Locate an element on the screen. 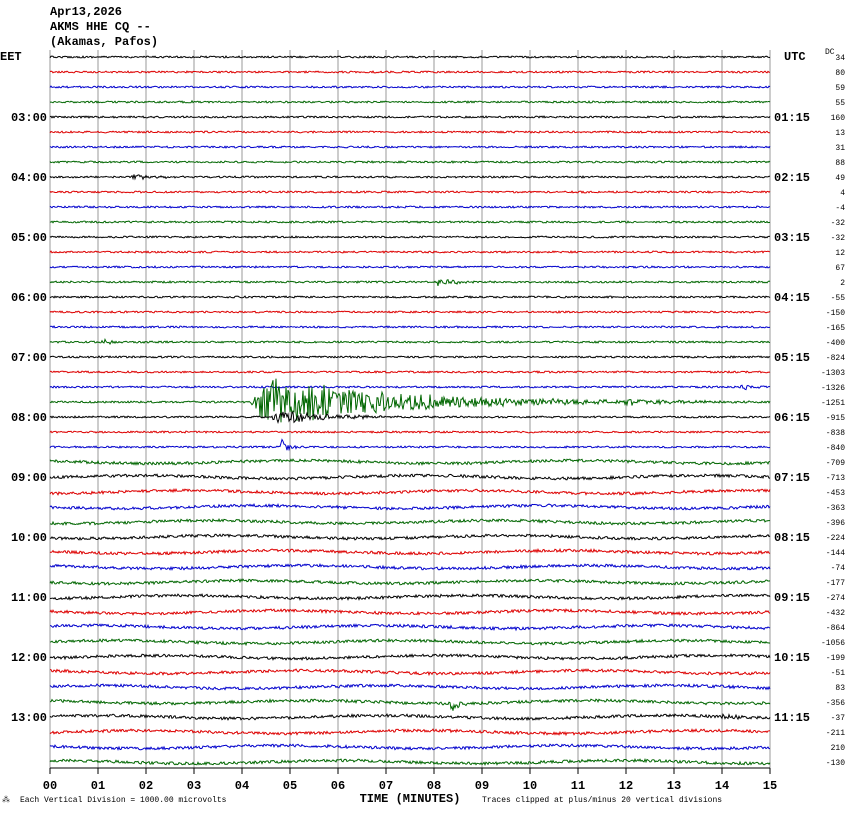 This screenshot has width=850, height=814. dc-value: 210 is located at coordinates (838, 748).